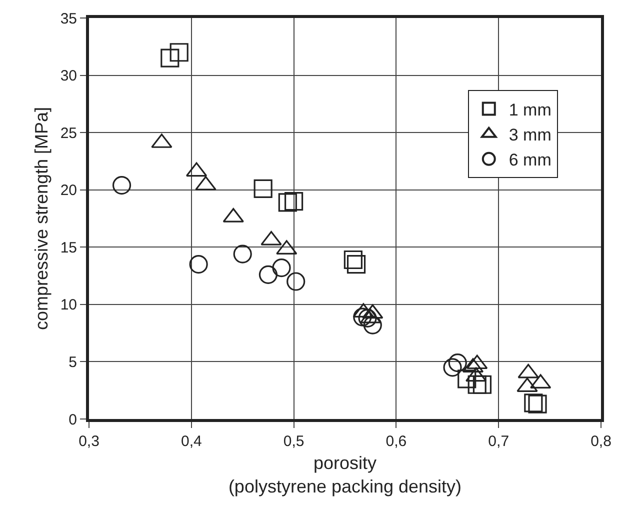 The height and width of the screenshot is (512, 627). What do you see at coordinates (72, 419) in the screenshot?
I see `y-tick-label: 0` at bounding box center [72, 419].